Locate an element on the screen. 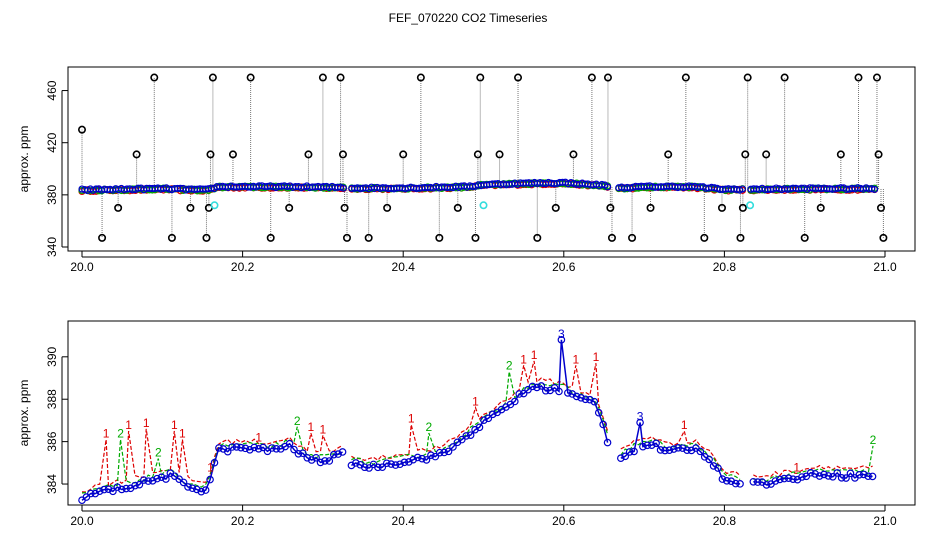 The height and width of the screenshot is (540, 936). baseline-point is located at coordinates (742, 189).